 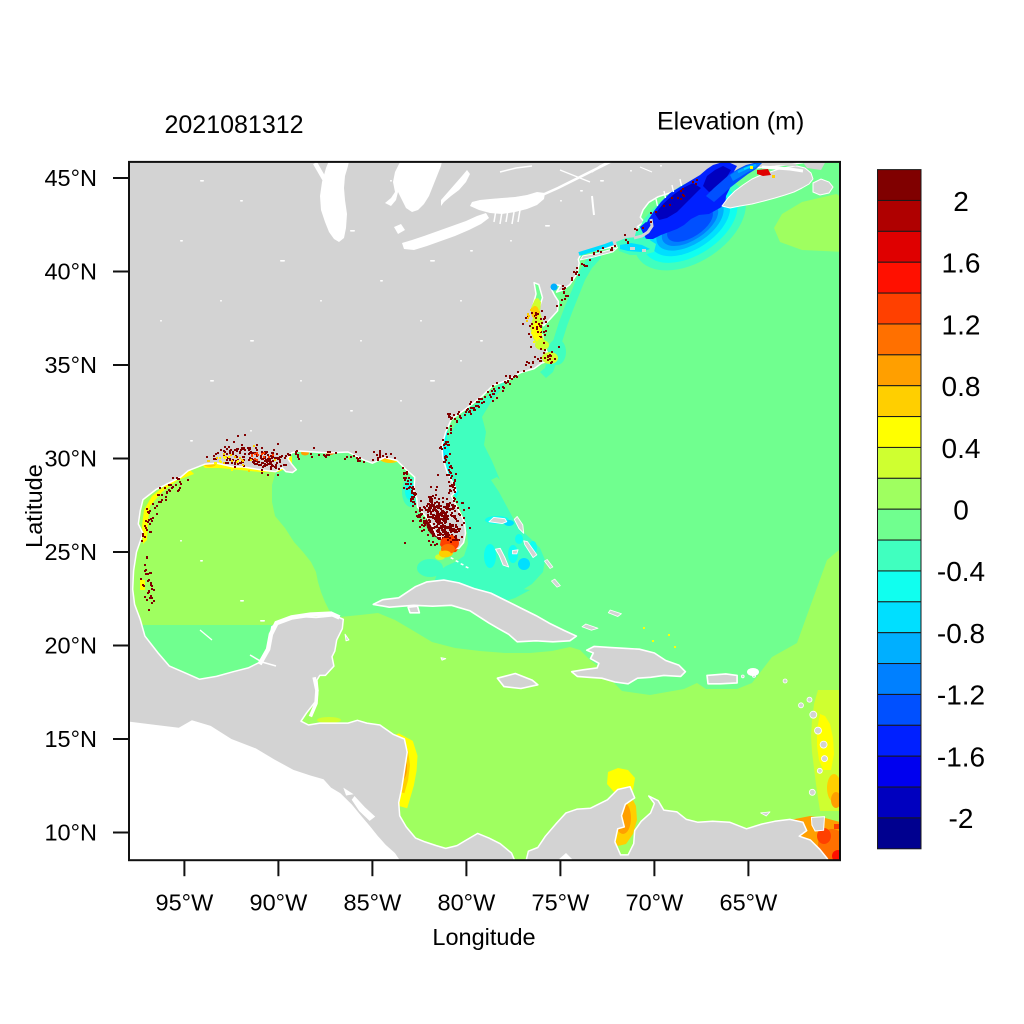 What do you see at coordinates (655, 902) in the screenshot?
I see `svg-text: 70°W` at bounding box center [655, 902].